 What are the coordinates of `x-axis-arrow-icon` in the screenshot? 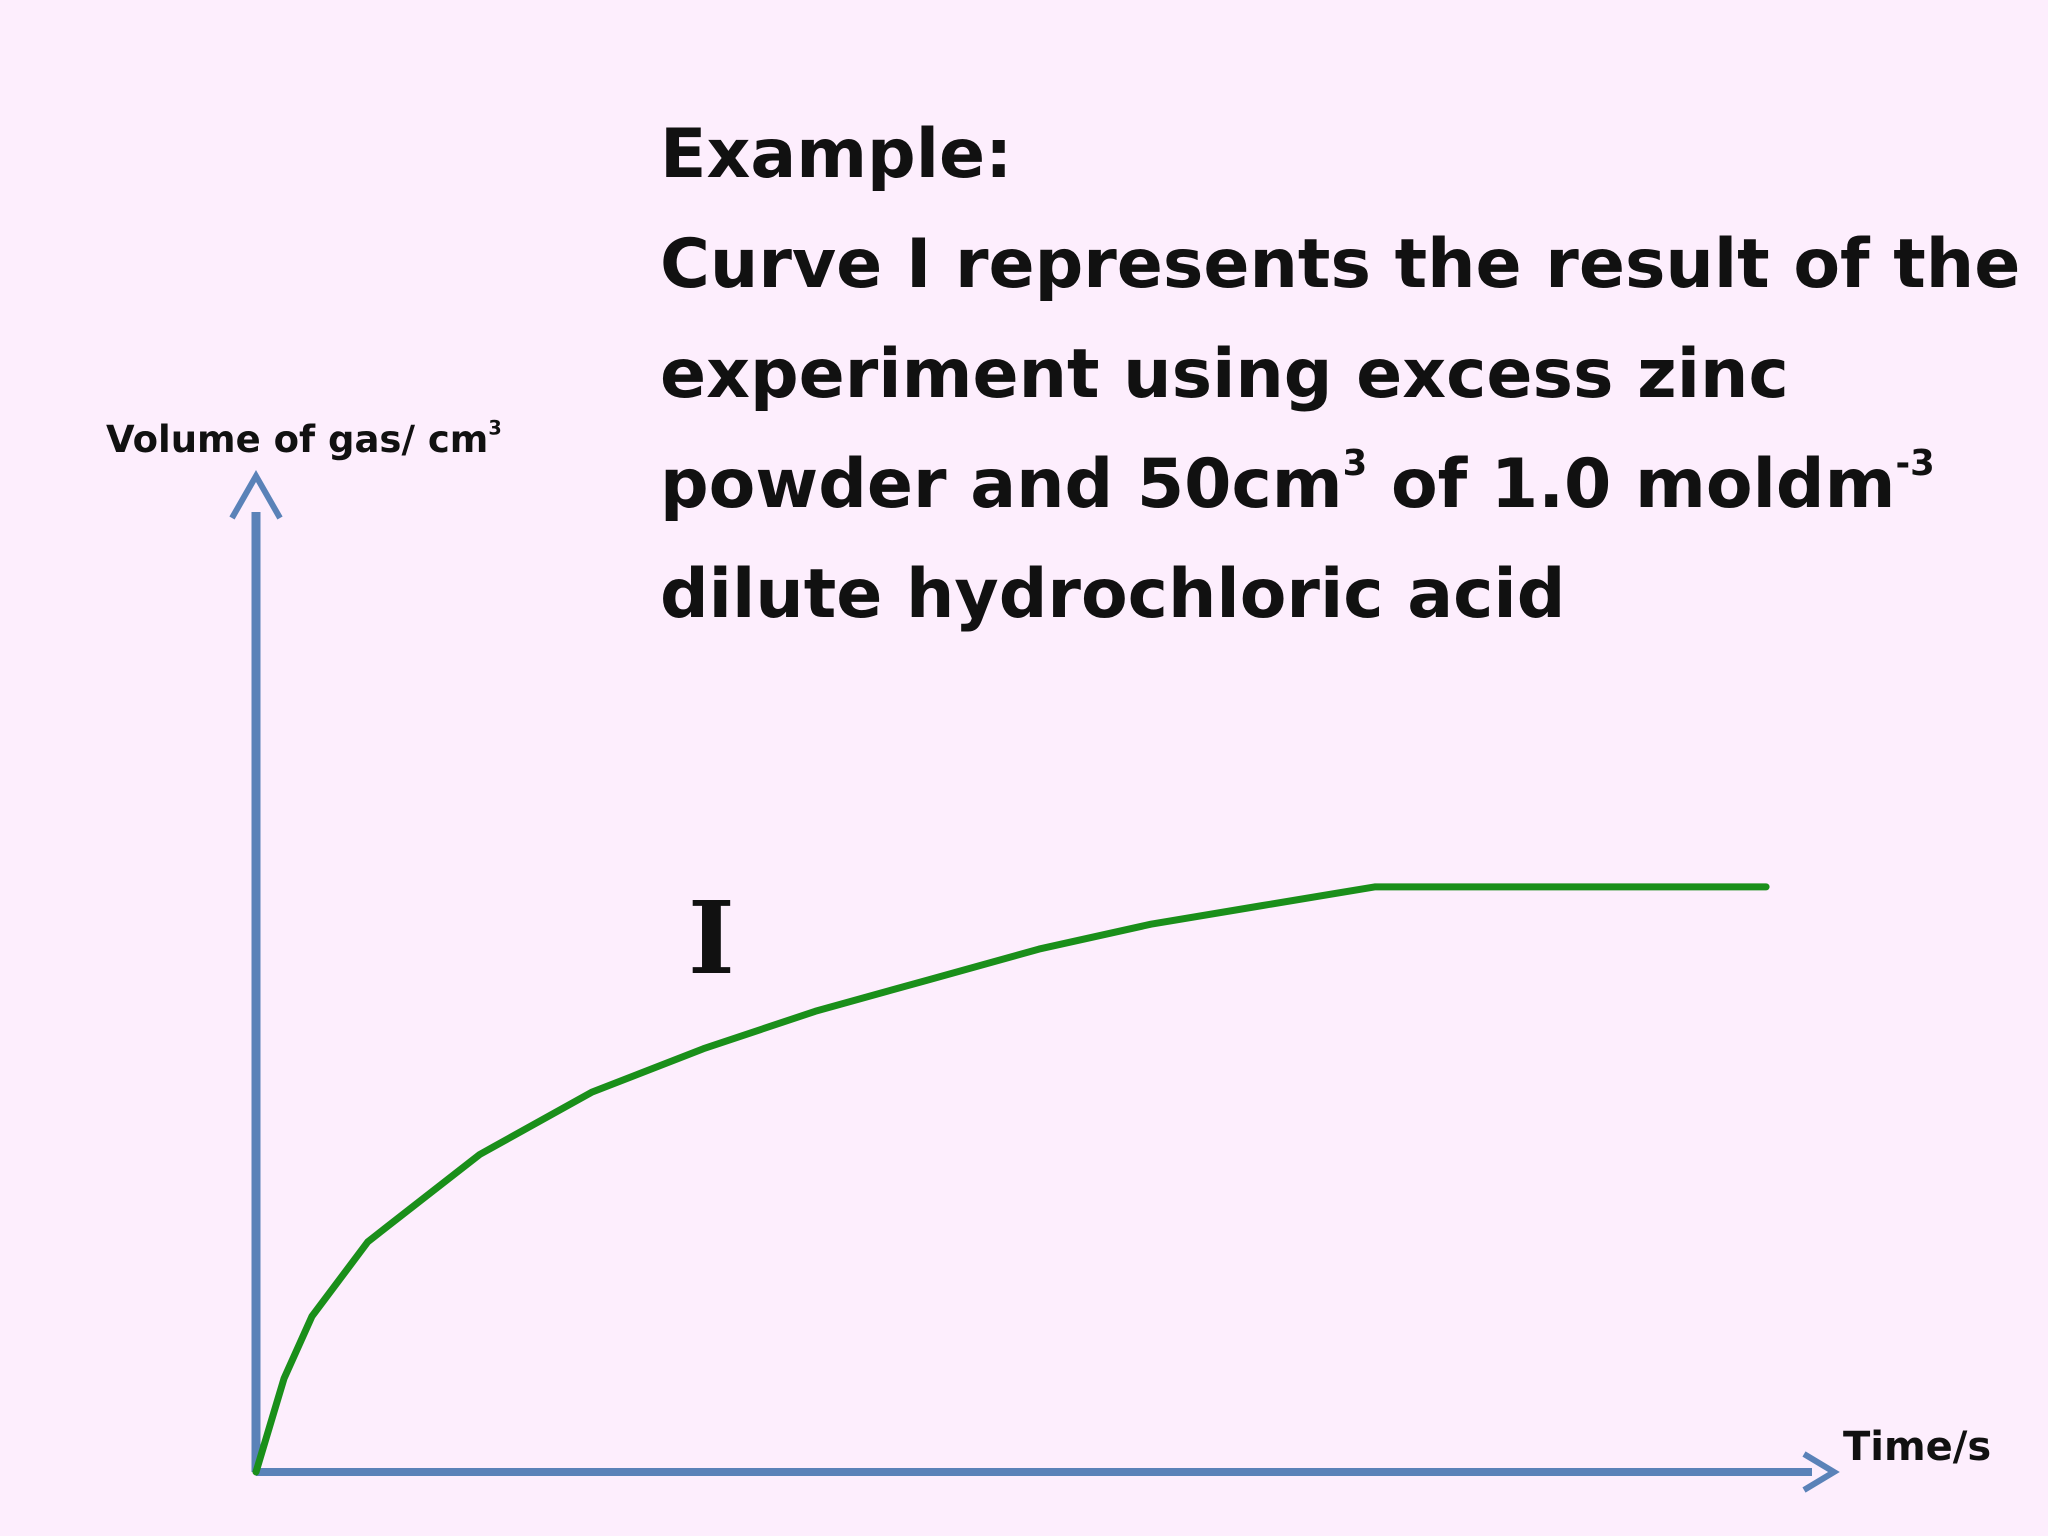 It's located at (1821, 1472).